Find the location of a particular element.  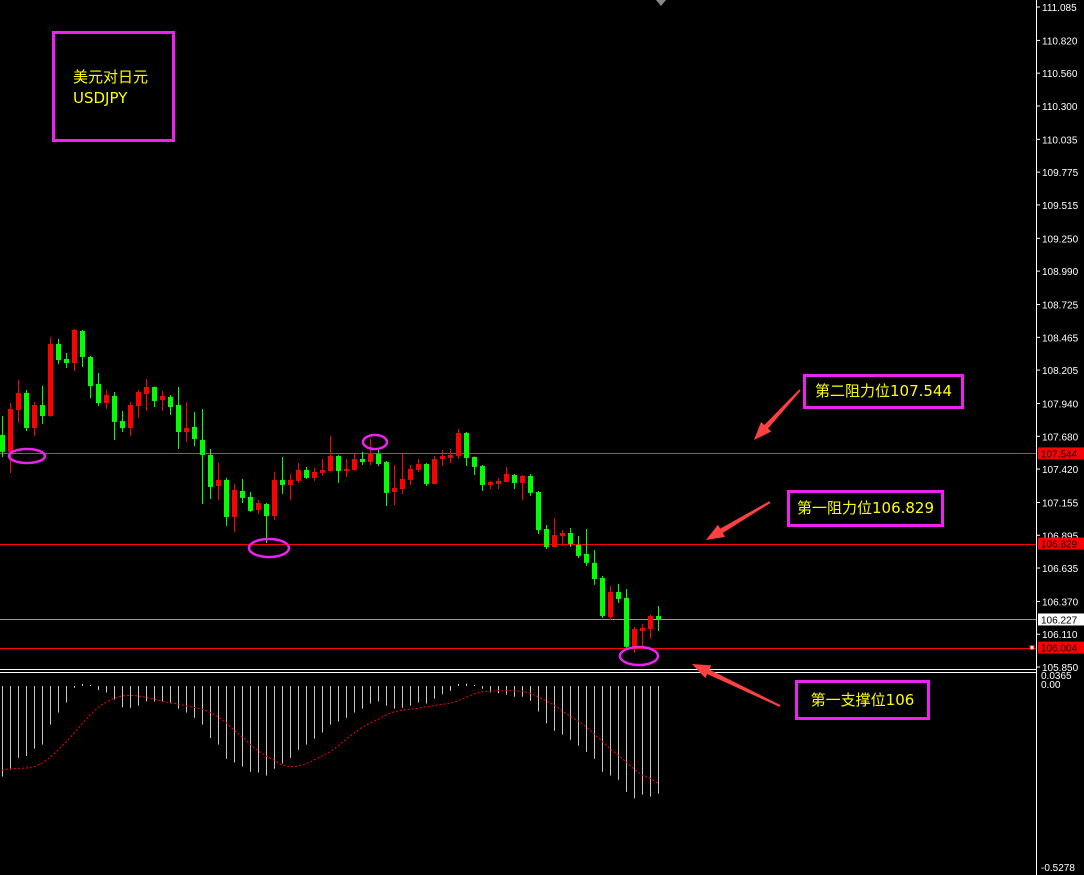

axis-tick-label: 106.110 is located at coordinates (1060, 635).